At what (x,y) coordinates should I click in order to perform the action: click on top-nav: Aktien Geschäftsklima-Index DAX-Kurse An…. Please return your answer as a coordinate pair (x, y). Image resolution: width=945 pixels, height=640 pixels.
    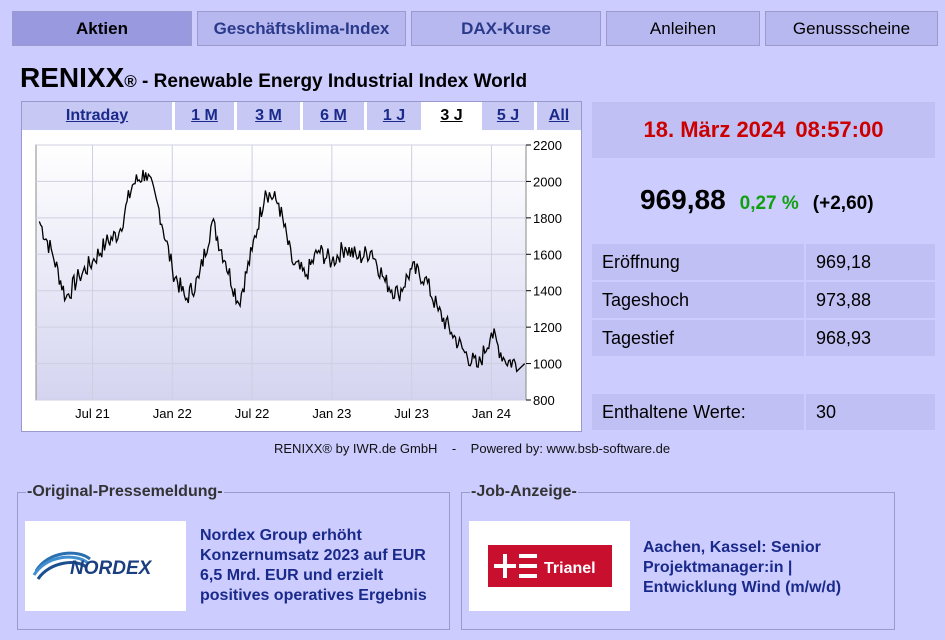
    Looking at the image, I should click on (475, 28).